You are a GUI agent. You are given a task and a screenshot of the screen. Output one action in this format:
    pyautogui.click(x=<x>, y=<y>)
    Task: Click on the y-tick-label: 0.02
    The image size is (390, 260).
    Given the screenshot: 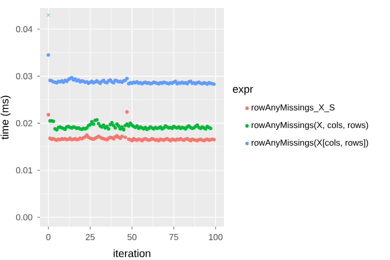 What is the action you would take?
    pyautogui.click(x=24, y=123)
    